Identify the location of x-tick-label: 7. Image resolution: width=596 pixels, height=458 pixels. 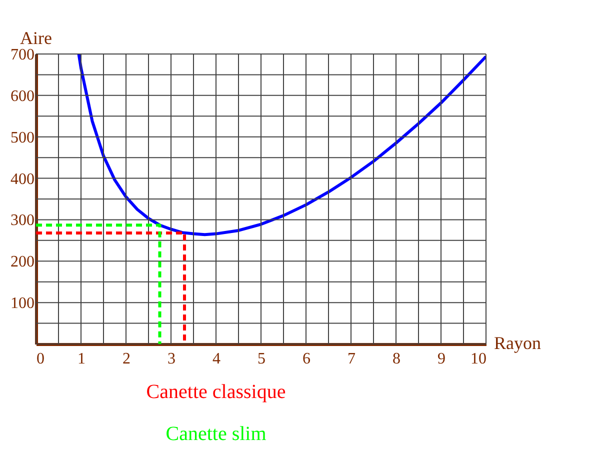
(352, 359).